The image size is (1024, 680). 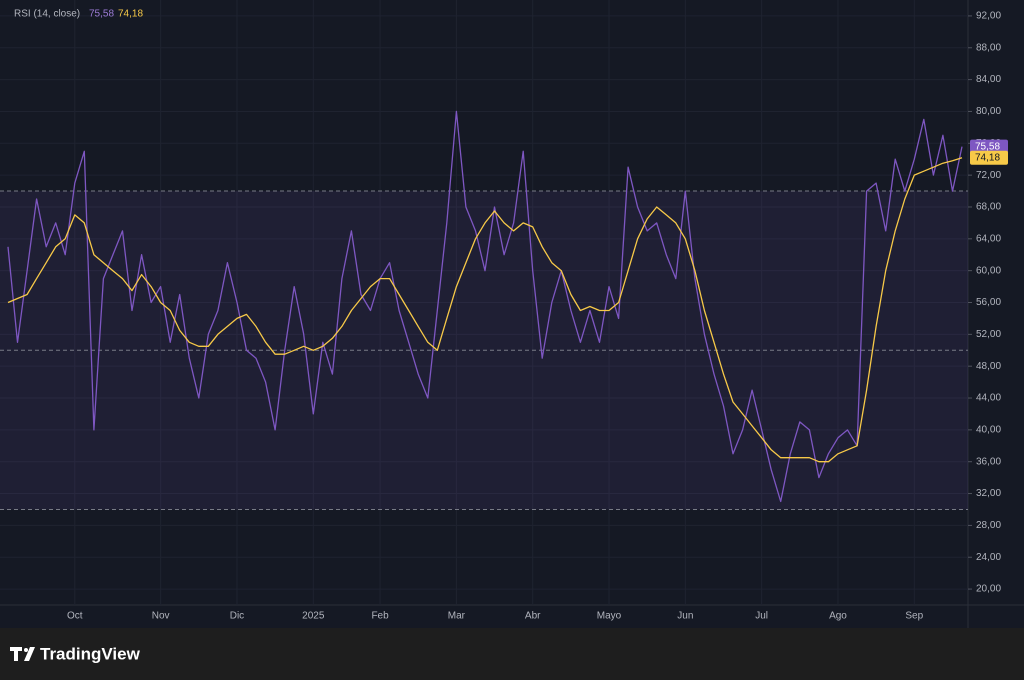 What do you see at coordinates (761, 616) in the screenshot?
I see `x-tick-label: Jul` at bounding box center [761, 616].